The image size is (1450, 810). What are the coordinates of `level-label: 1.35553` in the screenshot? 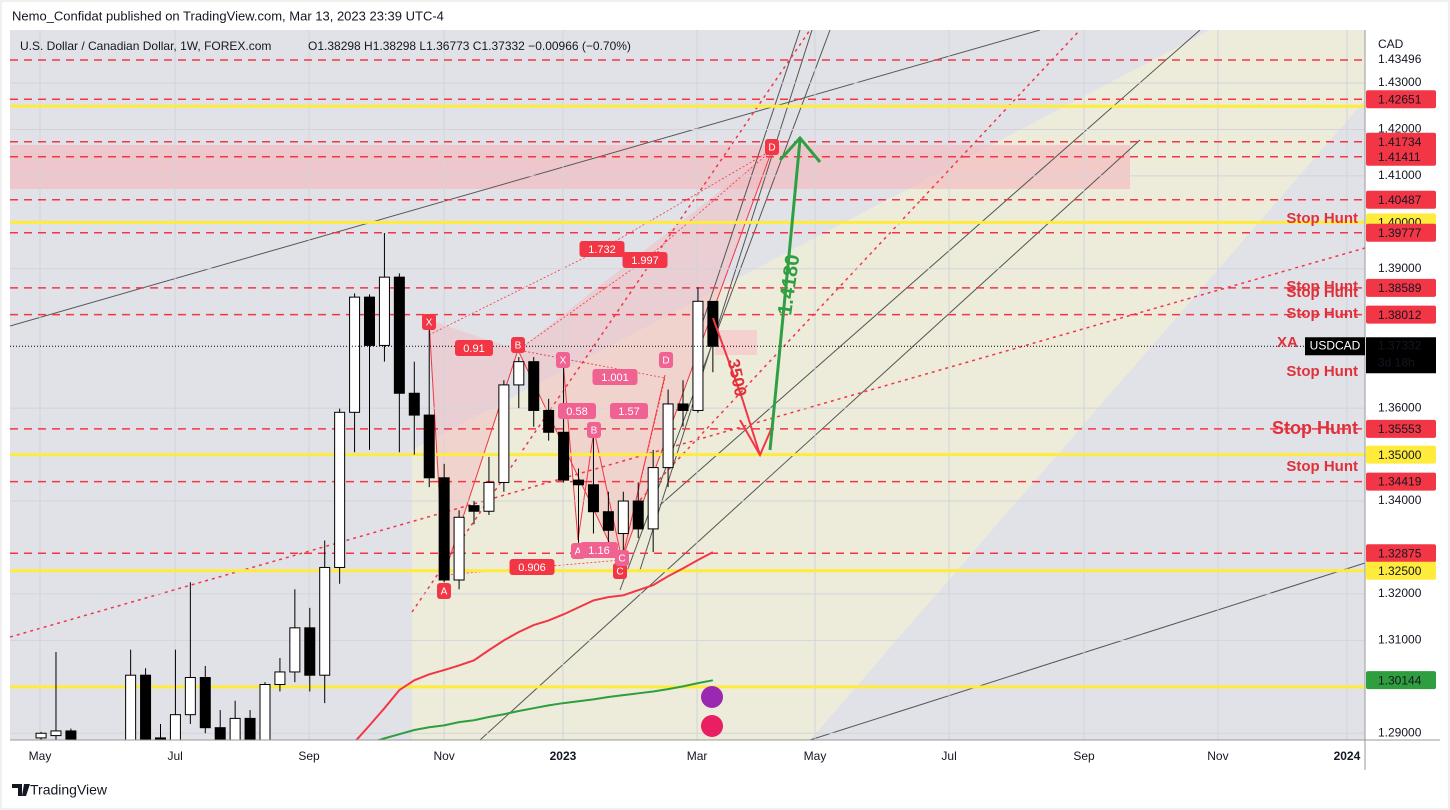 It's located at (1400, 429).